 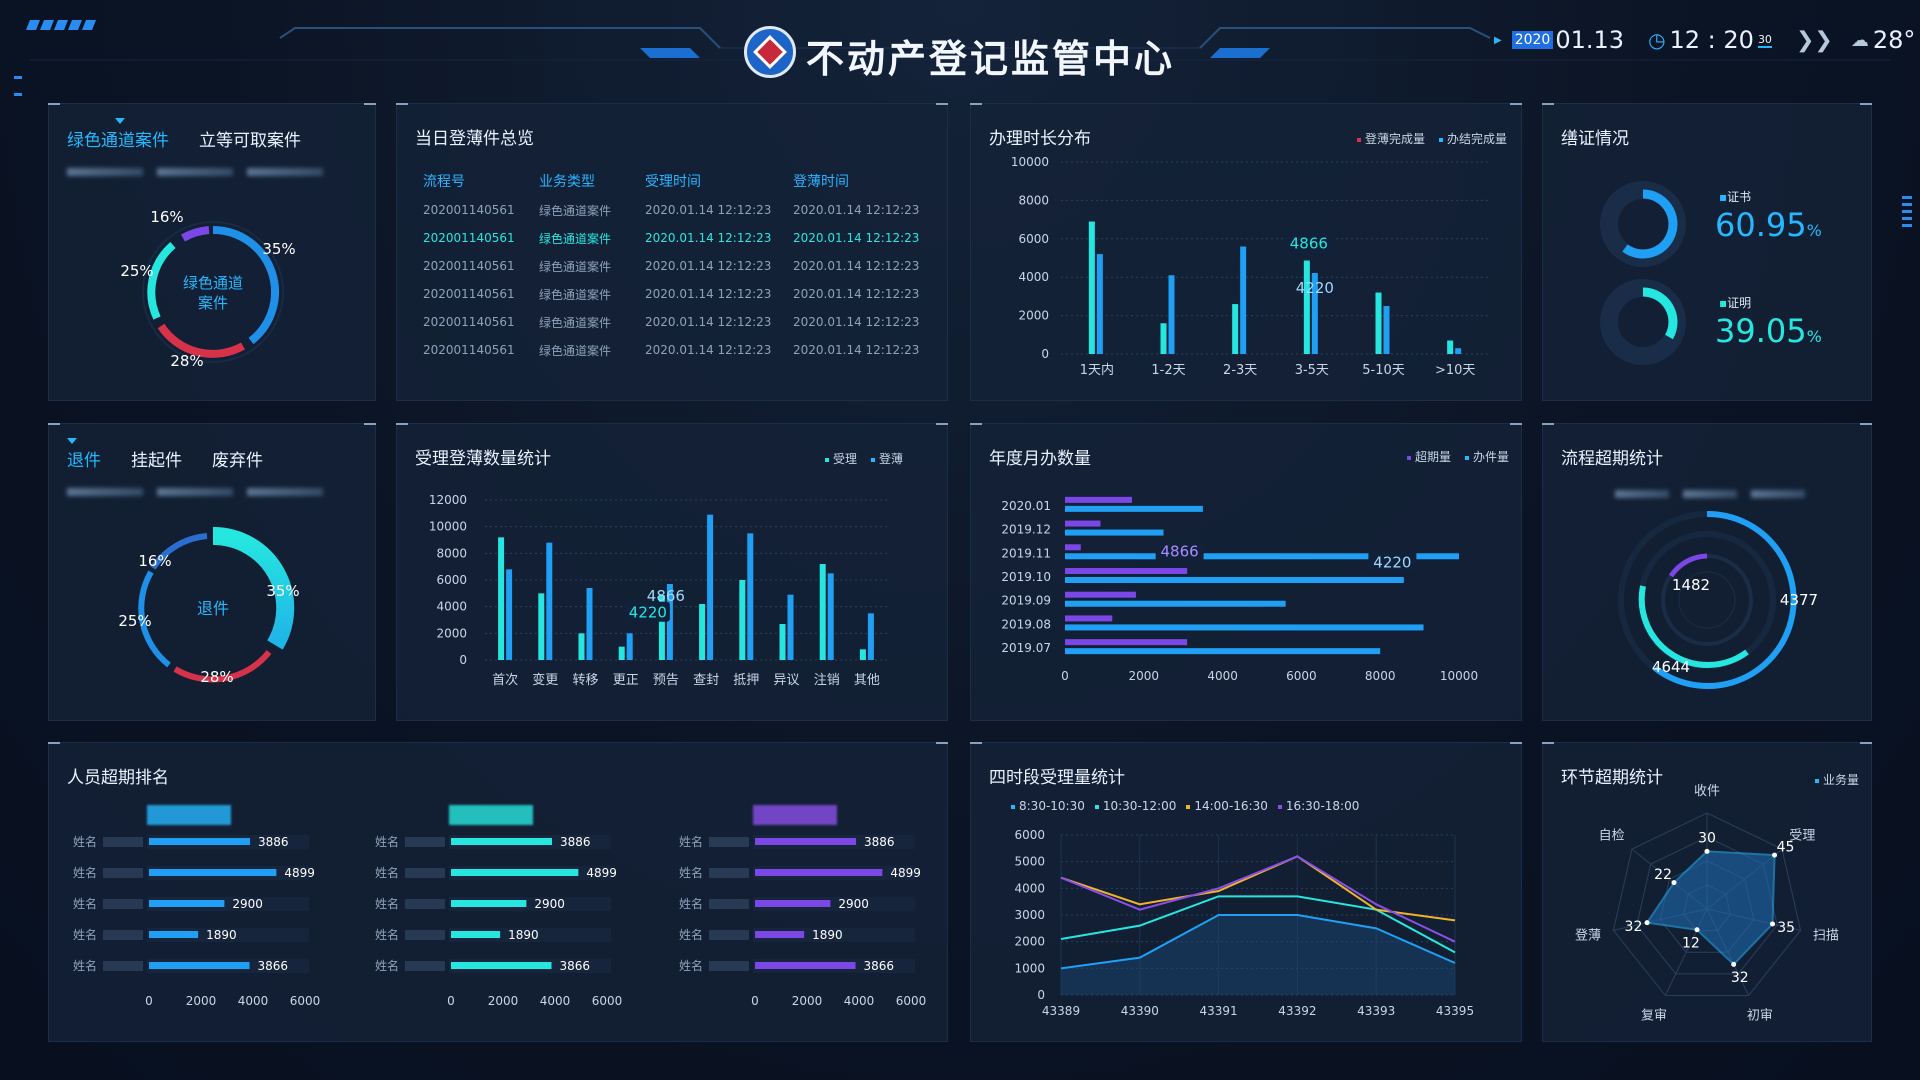 I want to click on legend-item: 办结完成量, so click(x=1472, y=138).